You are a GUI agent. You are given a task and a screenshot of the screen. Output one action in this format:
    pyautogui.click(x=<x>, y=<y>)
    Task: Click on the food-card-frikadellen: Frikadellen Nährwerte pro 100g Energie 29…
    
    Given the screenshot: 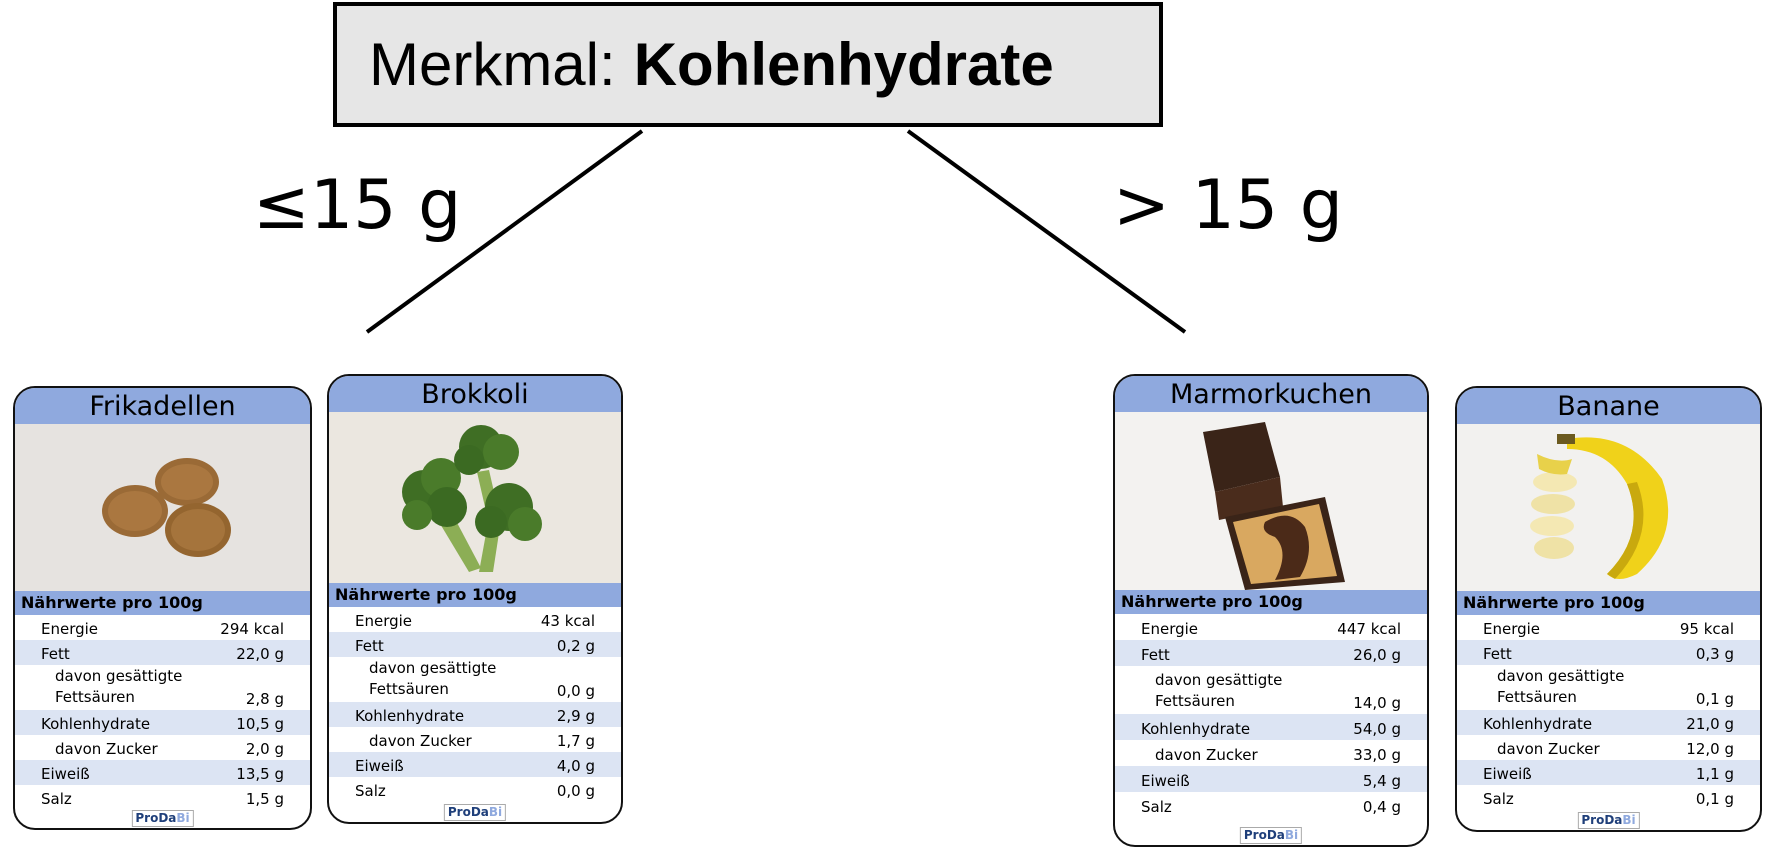 What is the action you would take?
    pyautogui.click(x=162, y=608)
    